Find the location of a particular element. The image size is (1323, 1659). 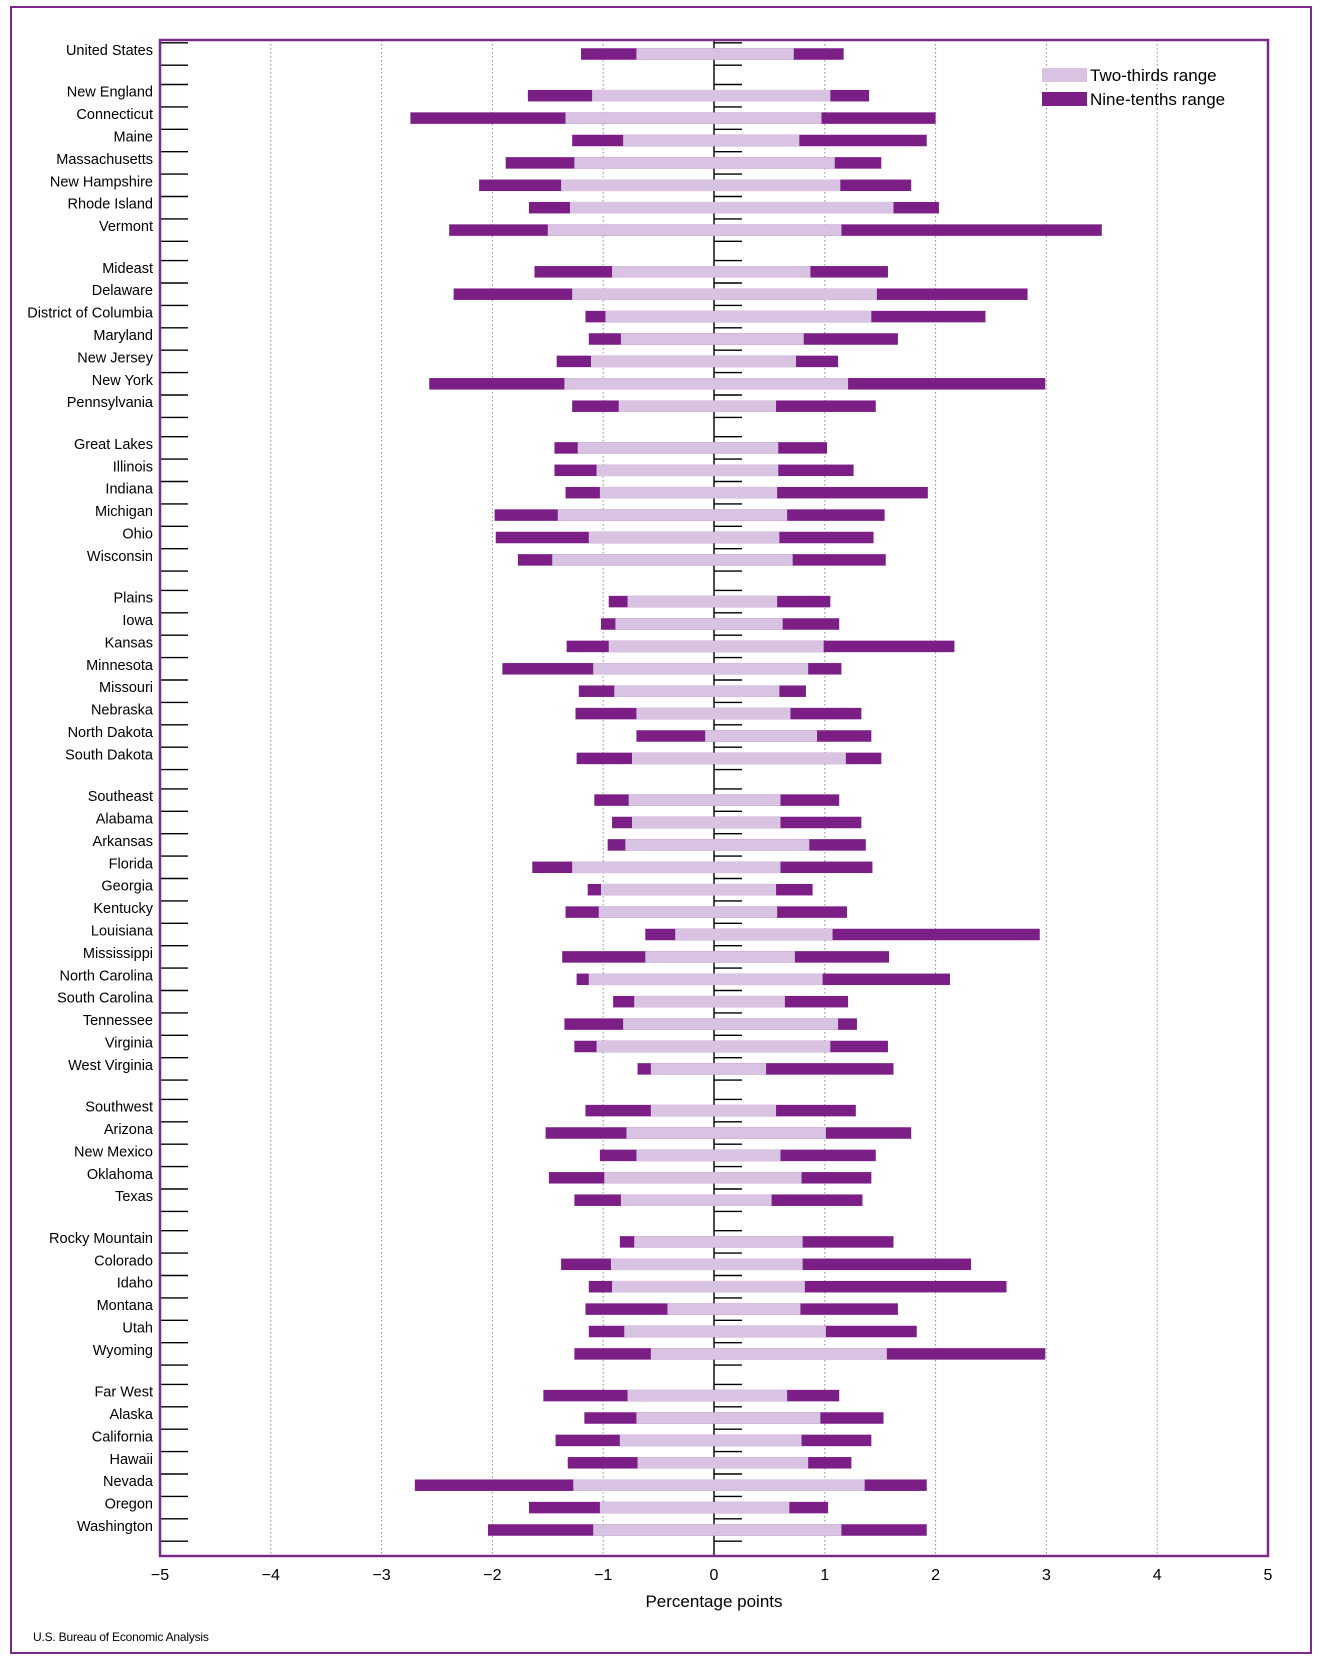

category-label: Kentucky is located at coordinates (123, 909).